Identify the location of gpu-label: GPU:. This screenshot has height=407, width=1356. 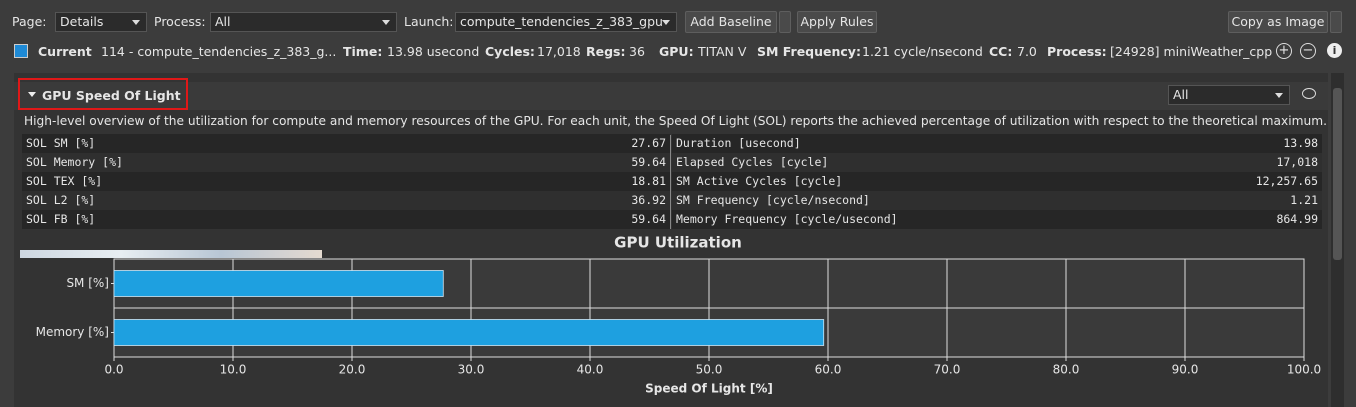
(676, 51).